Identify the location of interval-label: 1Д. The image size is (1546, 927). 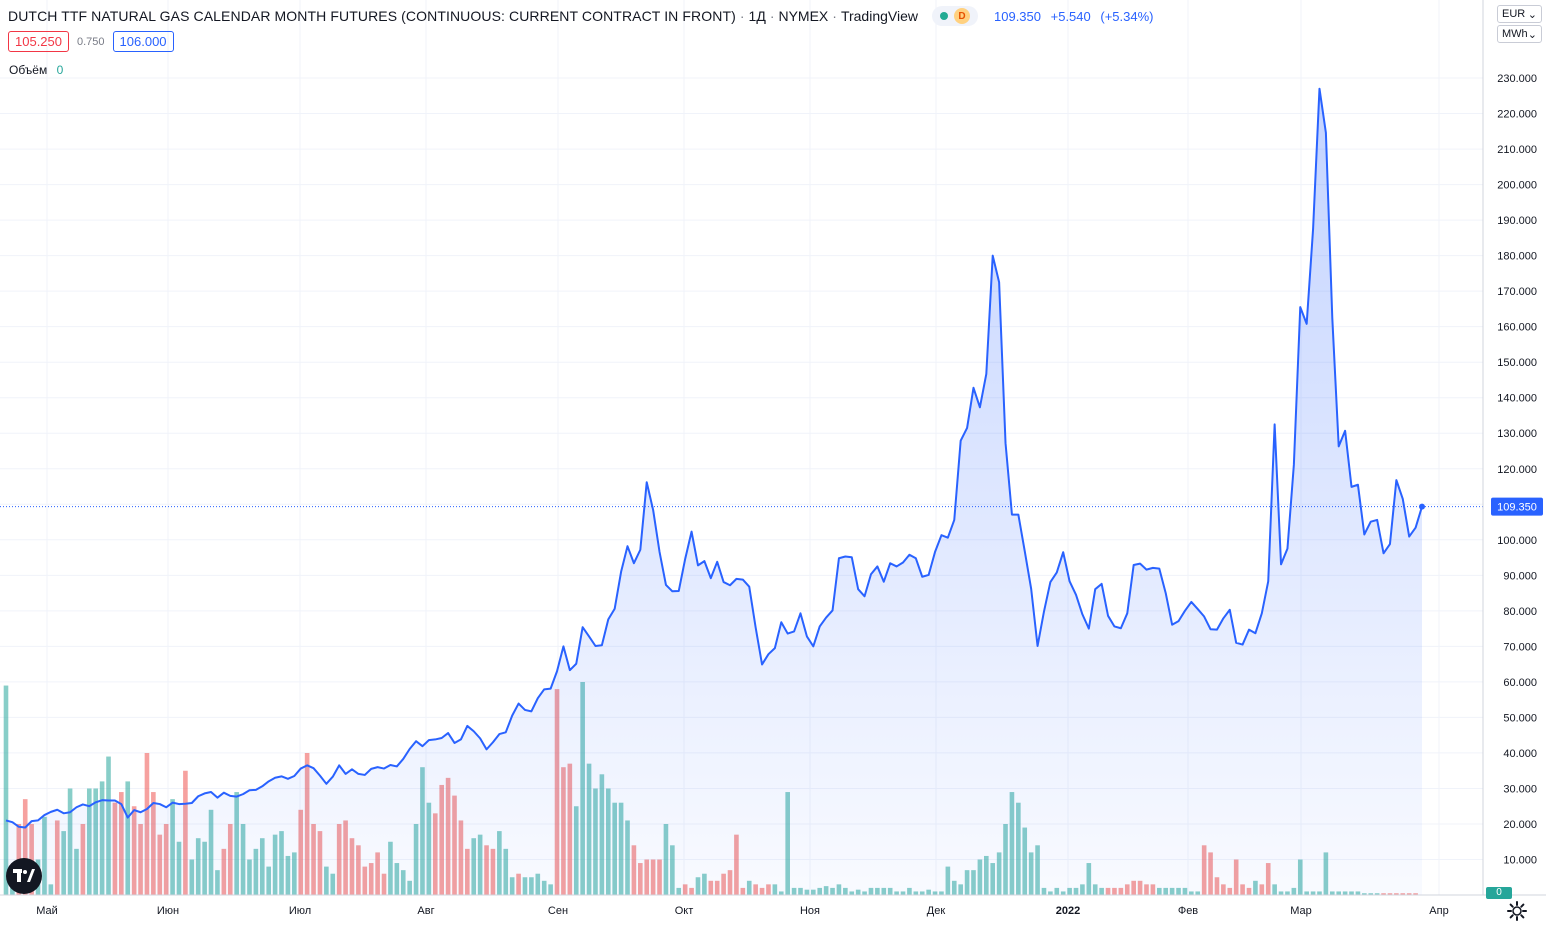
(757, 16).